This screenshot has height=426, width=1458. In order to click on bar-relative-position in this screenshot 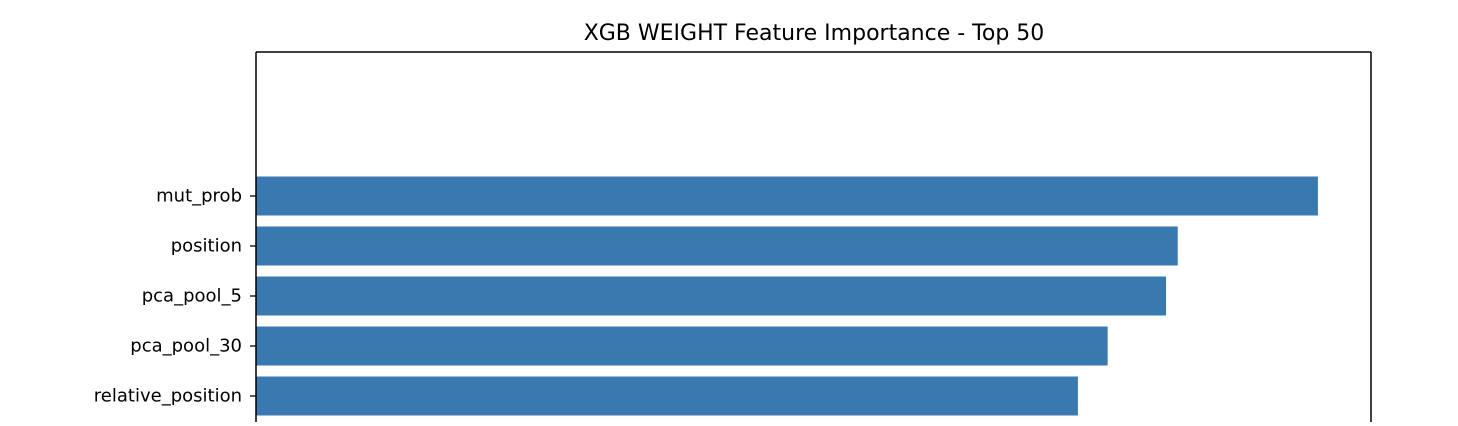, I will do `click(667, 396)`.